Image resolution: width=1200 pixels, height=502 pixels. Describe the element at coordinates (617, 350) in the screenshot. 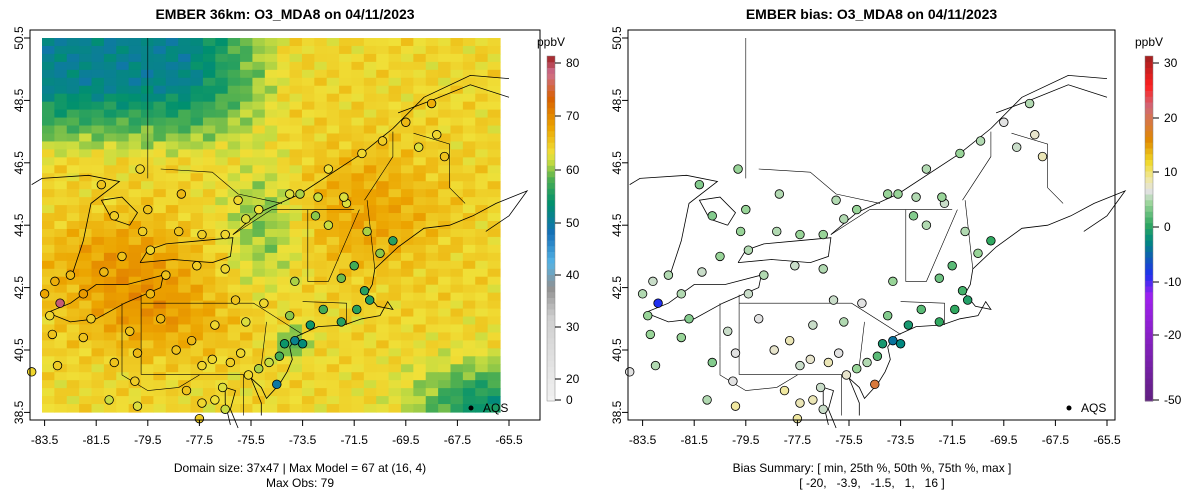

I see `lat-tick-label: 40.5` at that location.